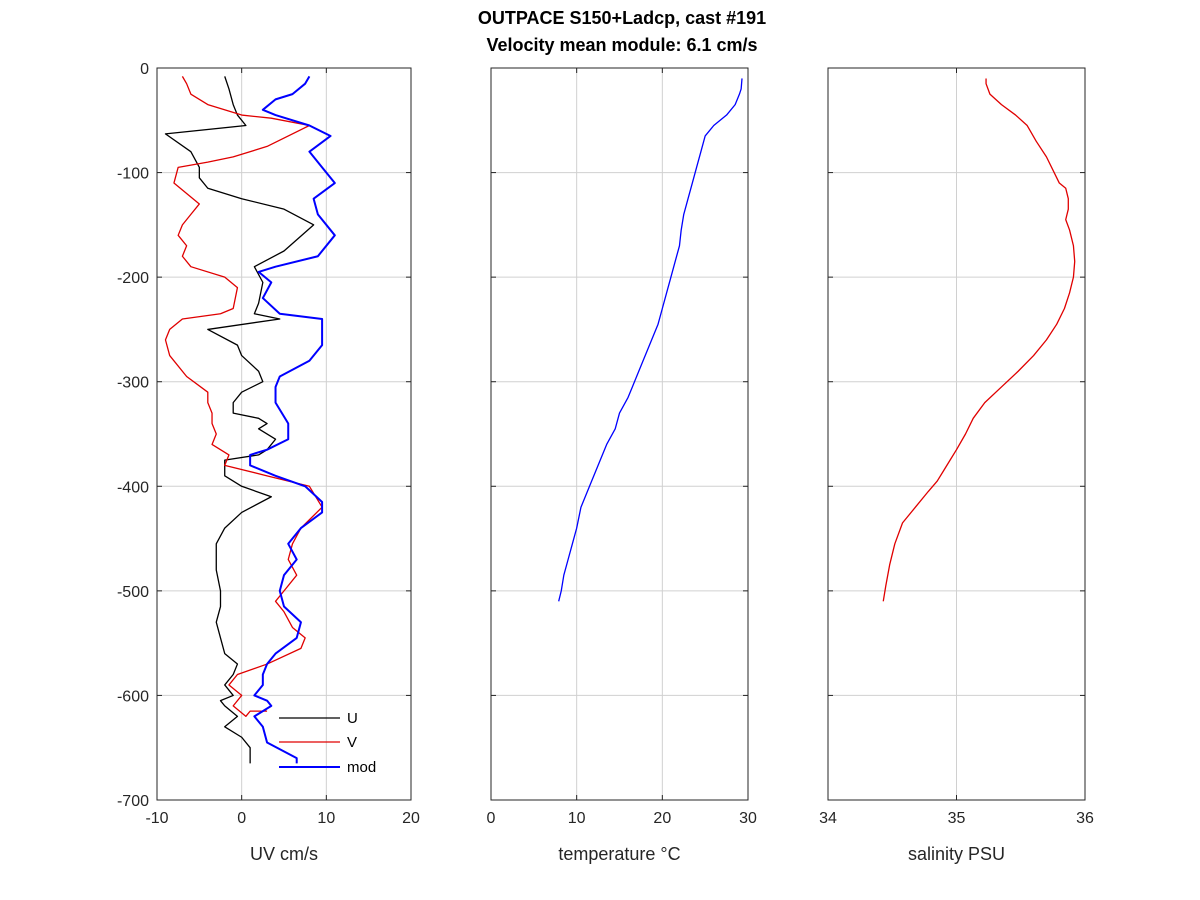 The width and height of the screenshot is (1200, 900). Describe the element at coordinates (361, 767) in the screenshot. I see `legend-label-mod: mod` at that location.